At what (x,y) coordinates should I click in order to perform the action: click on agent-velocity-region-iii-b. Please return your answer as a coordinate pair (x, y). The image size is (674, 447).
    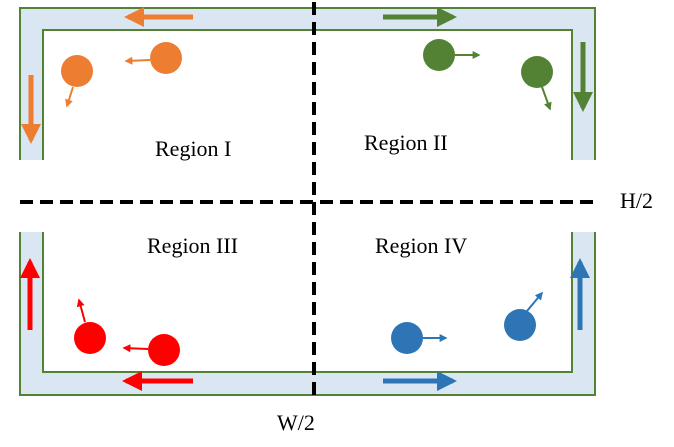
    Looking at the image, I should click on (135, 348).